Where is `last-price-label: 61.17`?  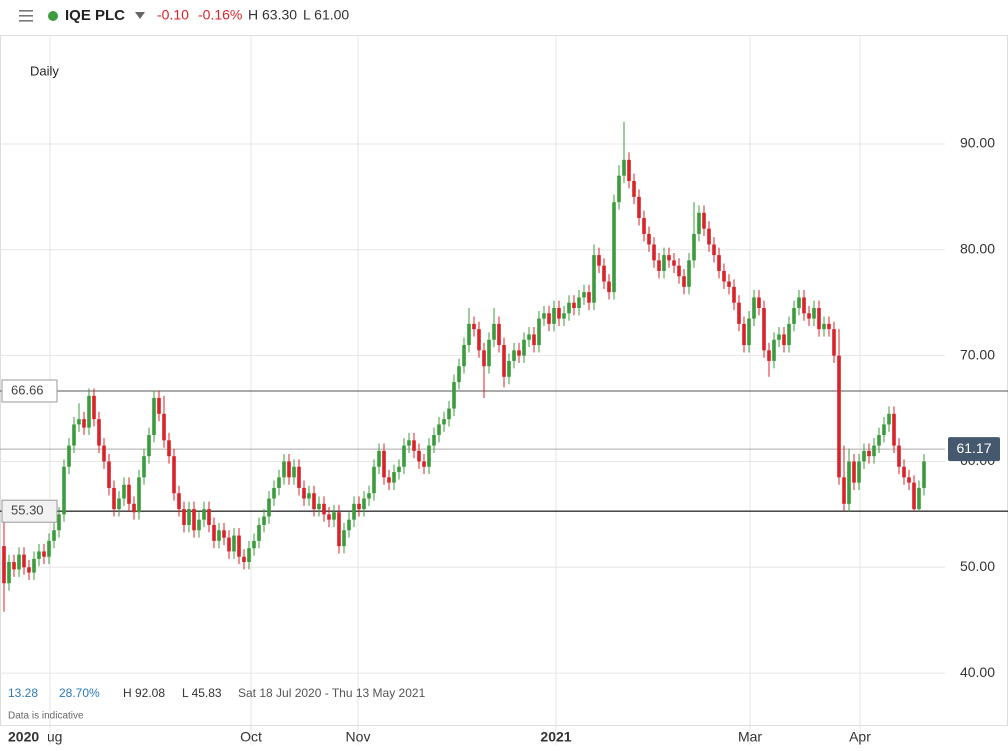 last-price-label: 61.17 is located at coordinates (973, 448).